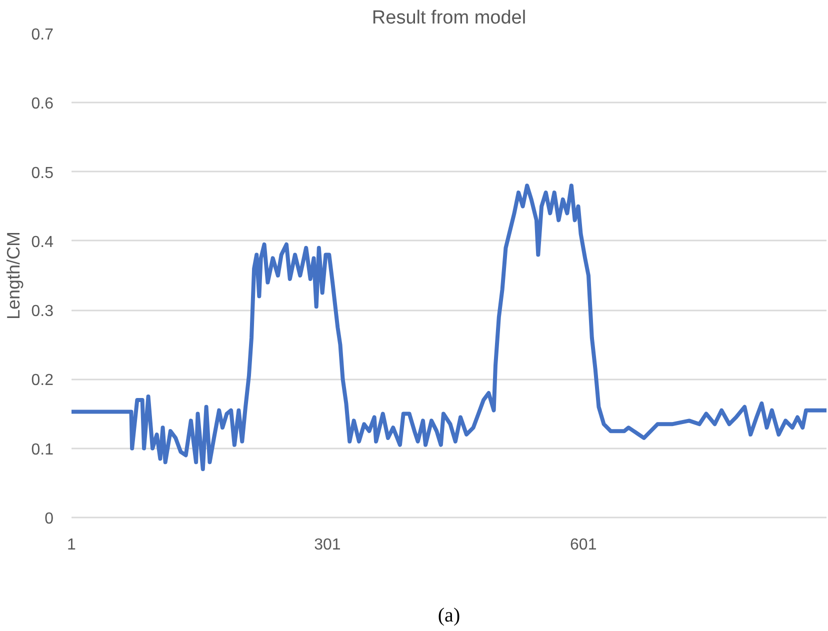  I want to click on x-tick-label: 1, so click(71, 545).